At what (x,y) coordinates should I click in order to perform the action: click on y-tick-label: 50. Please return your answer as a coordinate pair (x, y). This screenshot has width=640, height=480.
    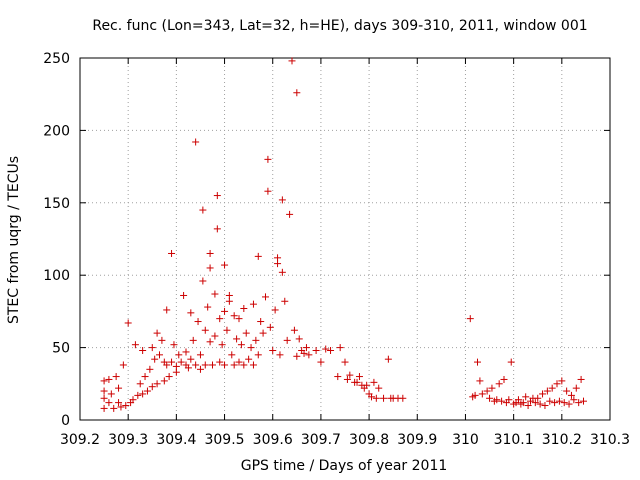
    Looking at the image, I should click on (61, 349).